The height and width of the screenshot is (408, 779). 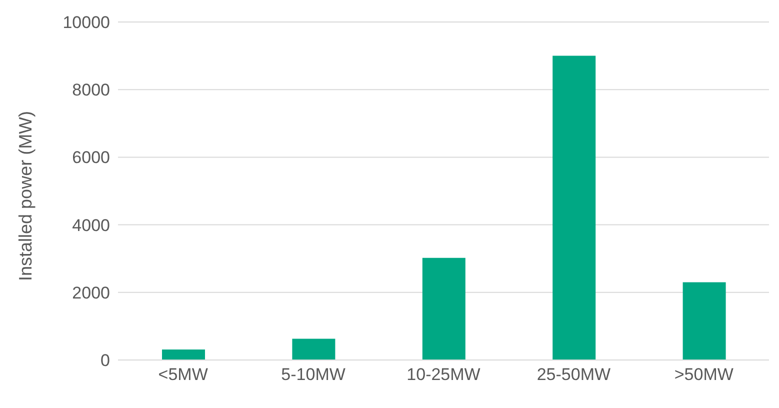 What do you see at coordinates (25, 195) in the screenshot?
I see `y-axis-title: Installed power (MW)` at bounding box center [25, 195].